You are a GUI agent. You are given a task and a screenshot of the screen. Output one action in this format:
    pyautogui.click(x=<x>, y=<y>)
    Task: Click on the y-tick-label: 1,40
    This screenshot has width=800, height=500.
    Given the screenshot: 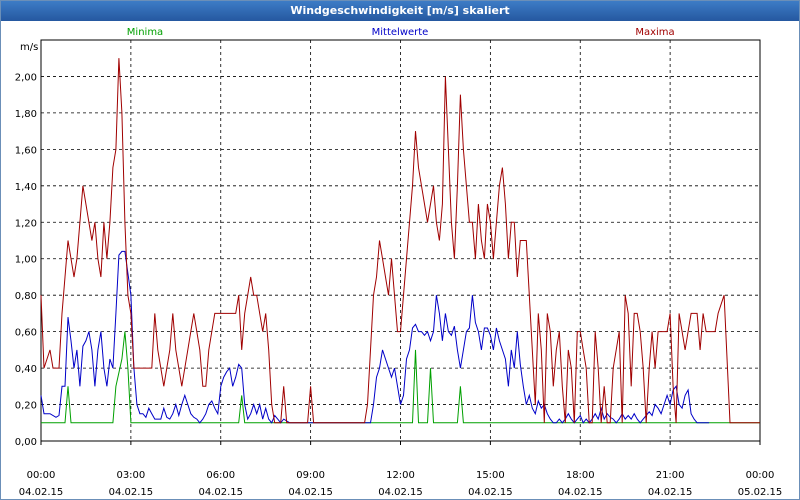 What is the action you would take?
    pyautogui.click(x=26, y=187)
    